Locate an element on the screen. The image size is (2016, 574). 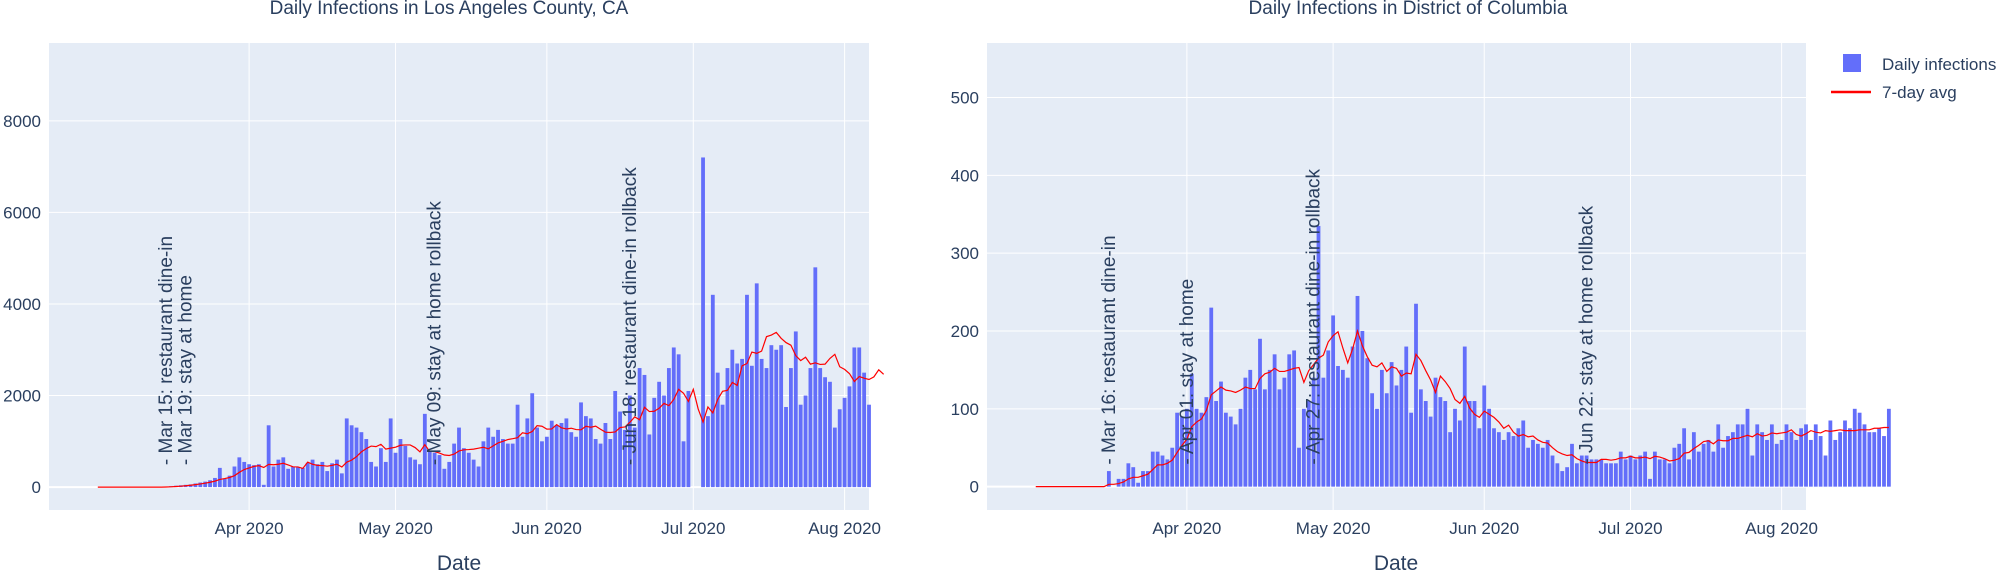
y-axis-ticks: 0 100 200 300 400 500 is located at coordinates (965, 292).